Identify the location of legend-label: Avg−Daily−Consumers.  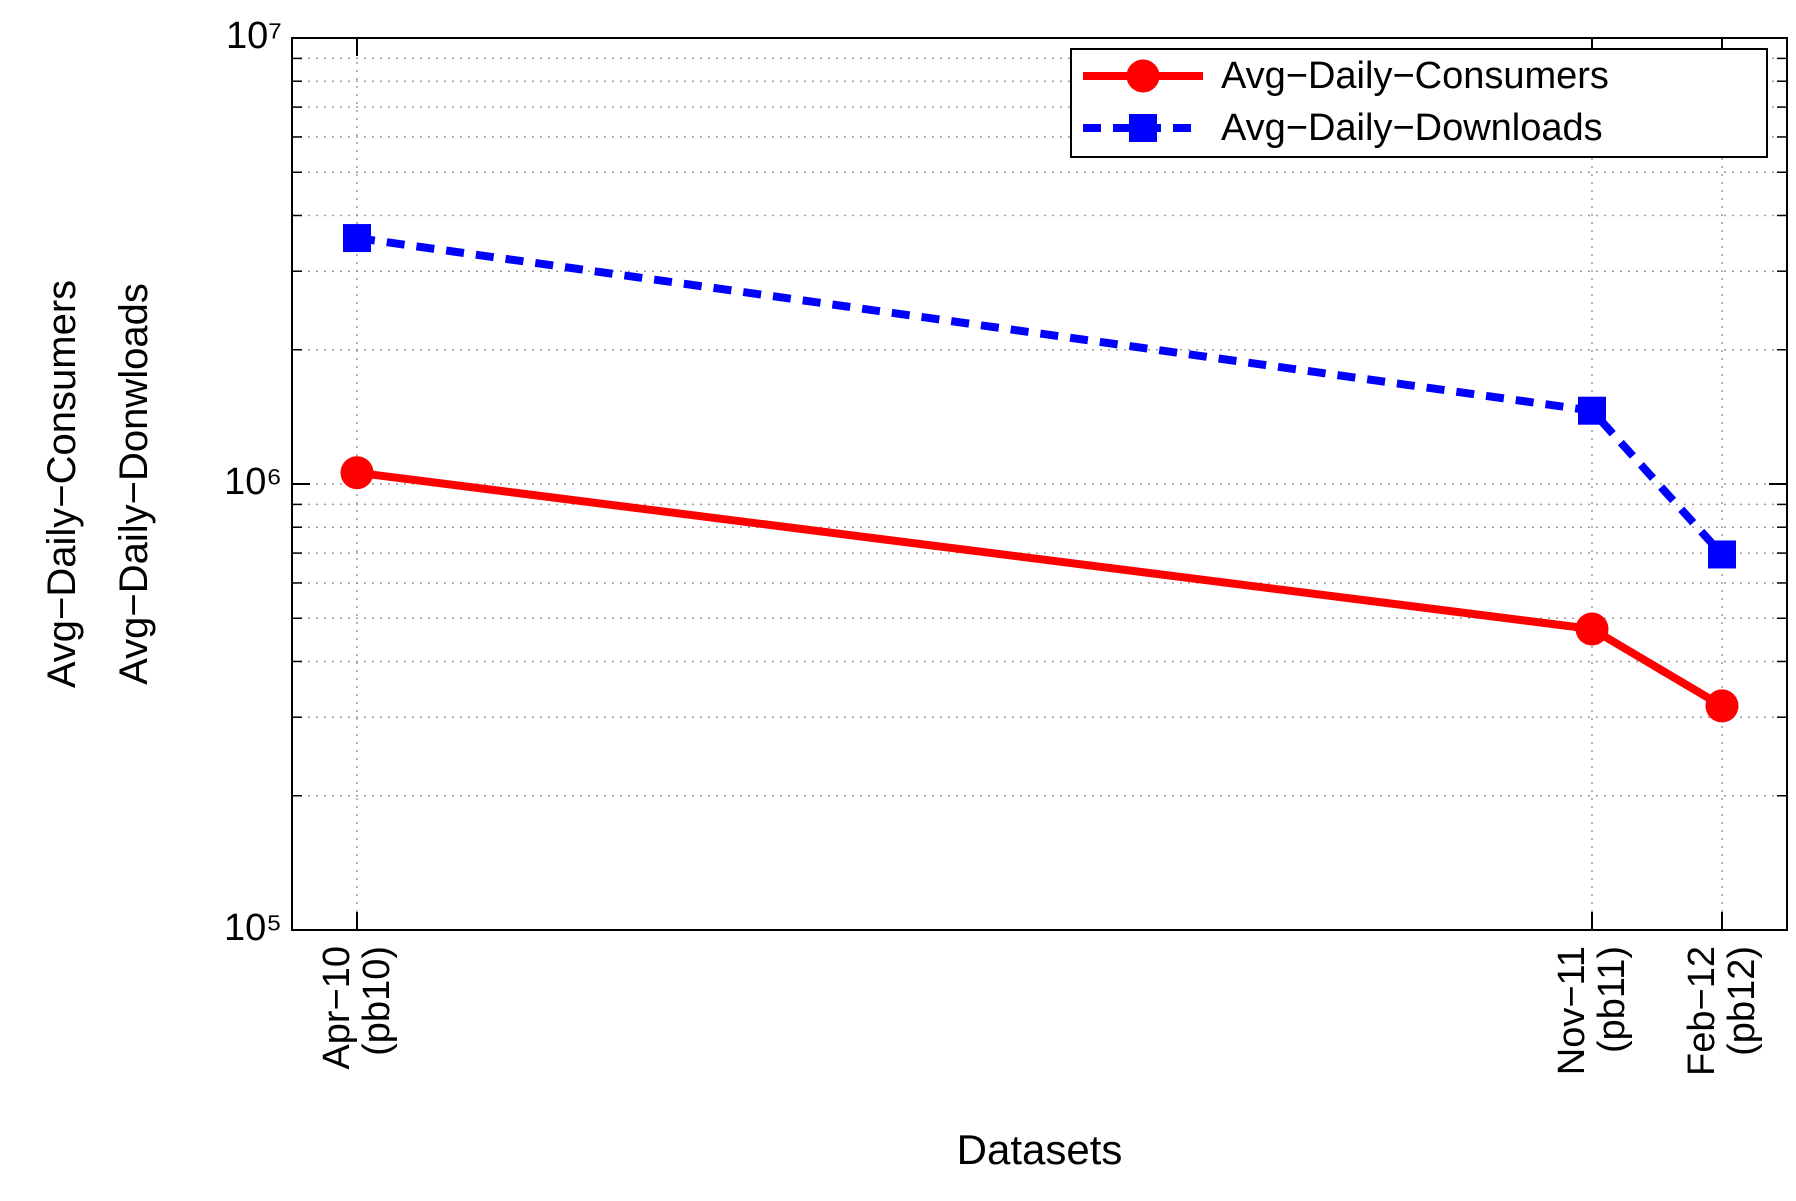
(1415, 76).